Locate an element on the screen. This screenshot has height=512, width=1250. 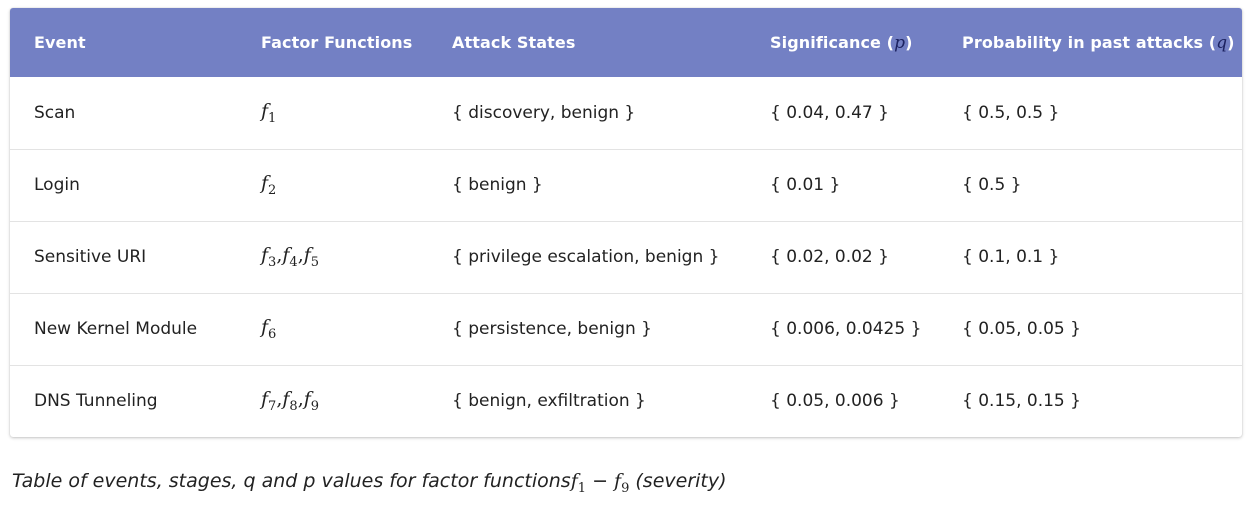
cell-attack-states: { persistence, benign } is located at coordinates (552, 329).